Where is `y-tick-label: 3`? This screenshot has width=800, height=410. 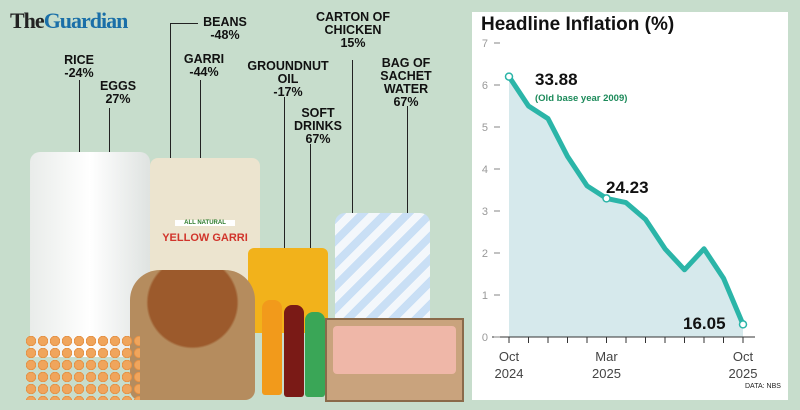
y-tick-label: 3 is located at coordinates (485, 212).